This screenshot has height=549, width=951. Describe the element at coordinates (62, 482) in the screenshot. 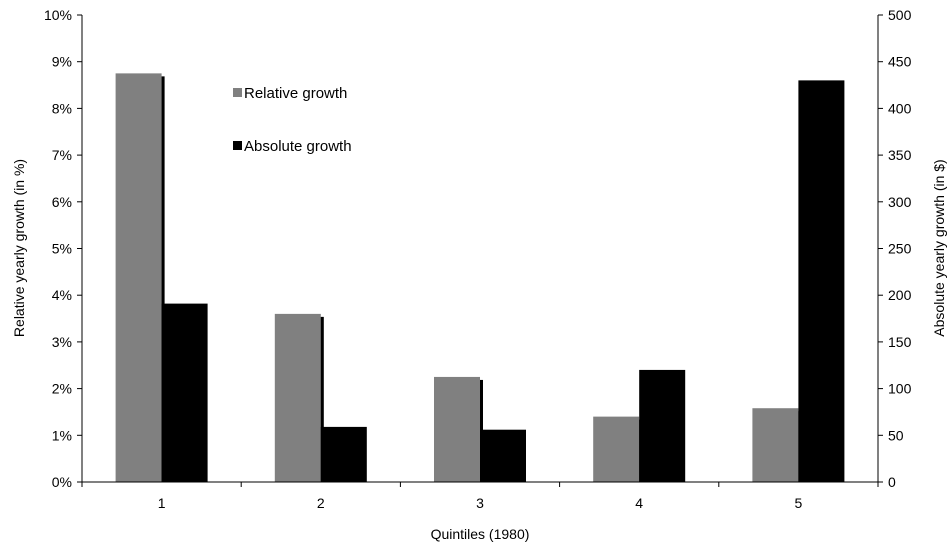

I see `left-tick-label: 0%` at that location.